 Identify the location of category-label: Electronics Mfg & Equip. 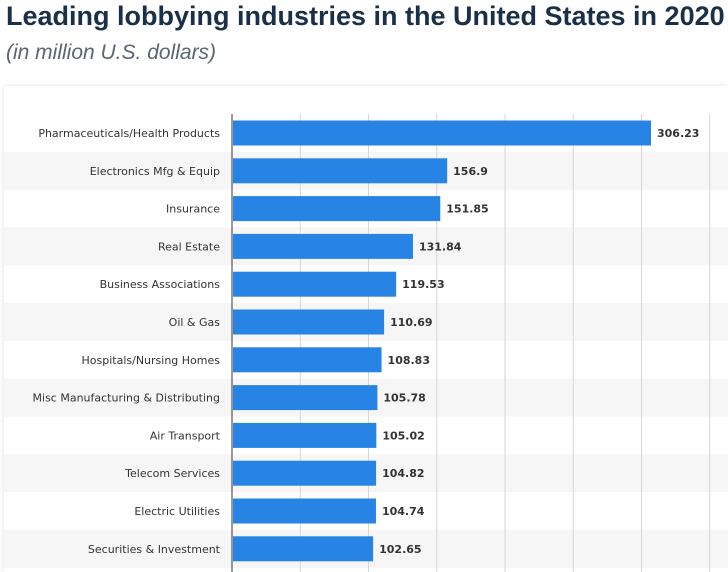
(155, 171).